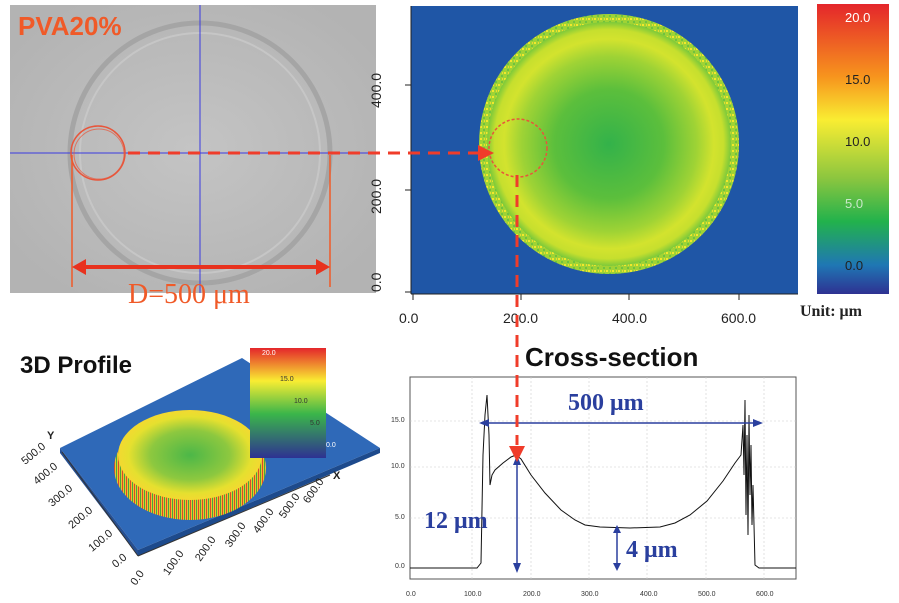 The width and height of the screenshot is (899, 603). Describe the element at coordinates (98, 153) in the screenshot. I see `selection-circle` at that location.